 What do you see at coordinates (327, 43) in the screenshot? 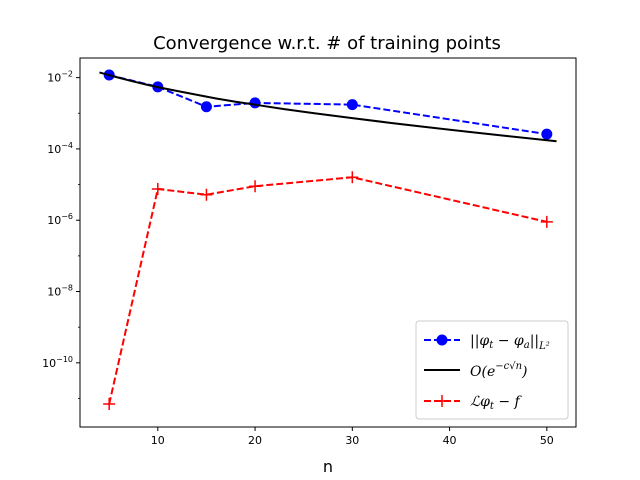
I see `chart-title: Convergence w.r.t. # of training points` at bounding box center [327, 43].